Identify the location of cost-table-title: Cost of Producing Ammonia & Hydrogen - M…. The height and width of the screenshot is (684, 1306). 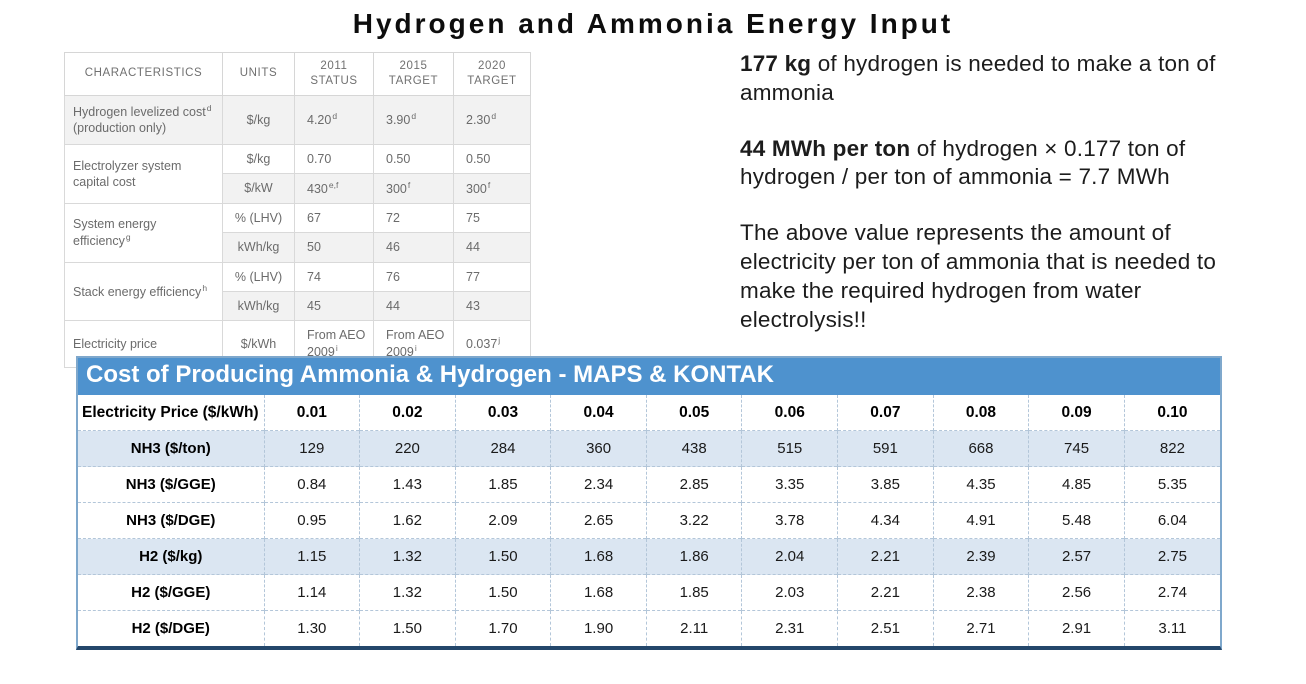
(649, 376).